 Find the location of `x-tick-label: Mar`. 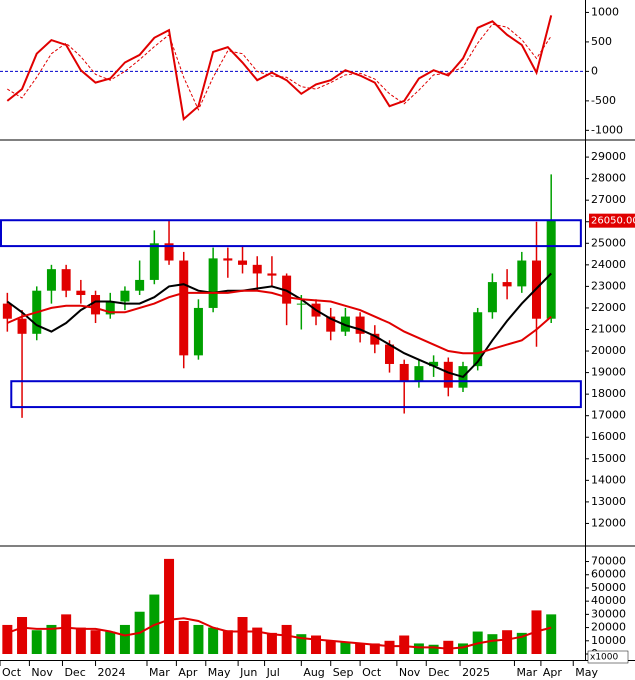

x-tick-label: Mar is located at coordinates (526, 672).